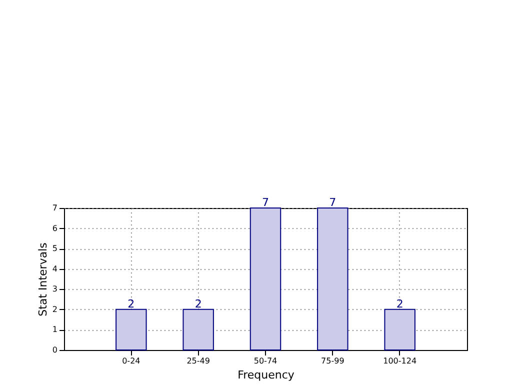  Describe the element at coordinates (198, 361) in the screenshot. I see `x-tick-label: 25-49` at that location.